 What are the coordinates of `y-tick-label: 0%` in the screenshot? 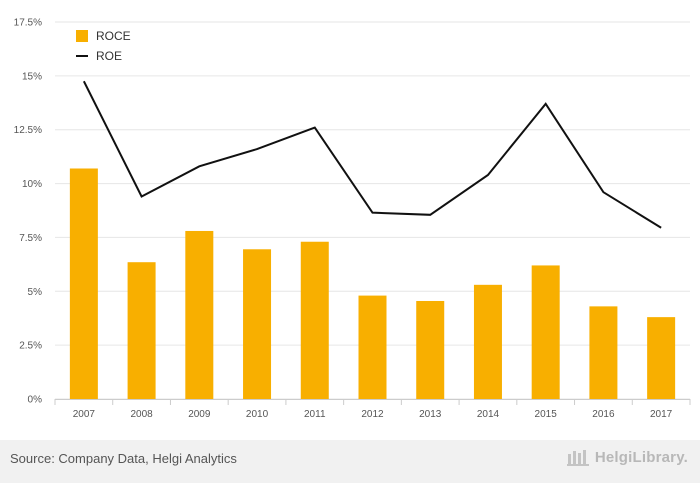 It's located at (35, 400).